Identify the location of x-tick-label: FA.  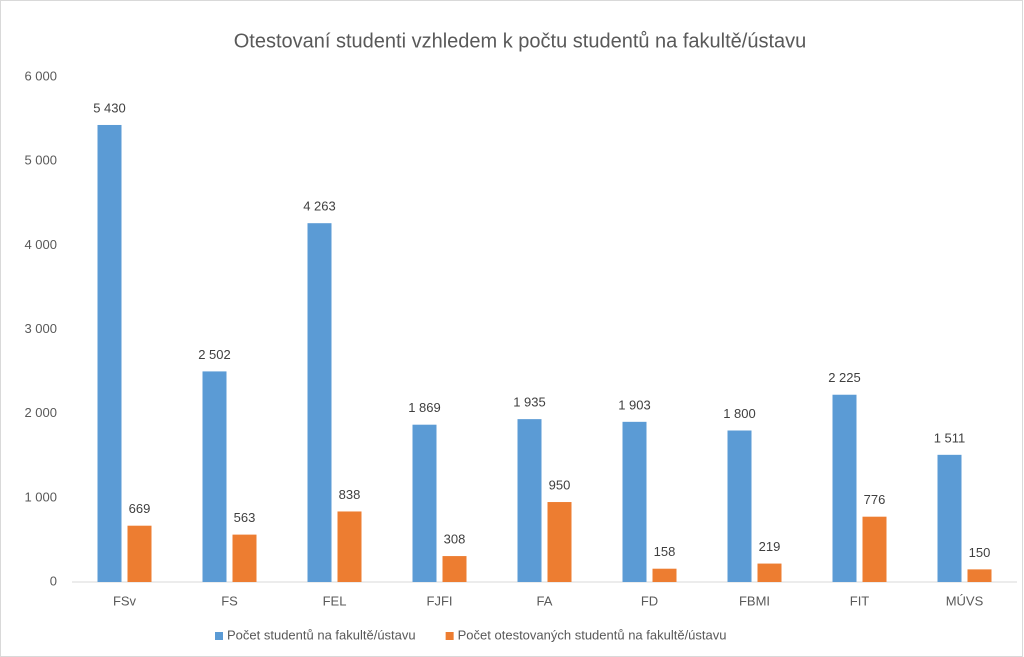
(545, 600).